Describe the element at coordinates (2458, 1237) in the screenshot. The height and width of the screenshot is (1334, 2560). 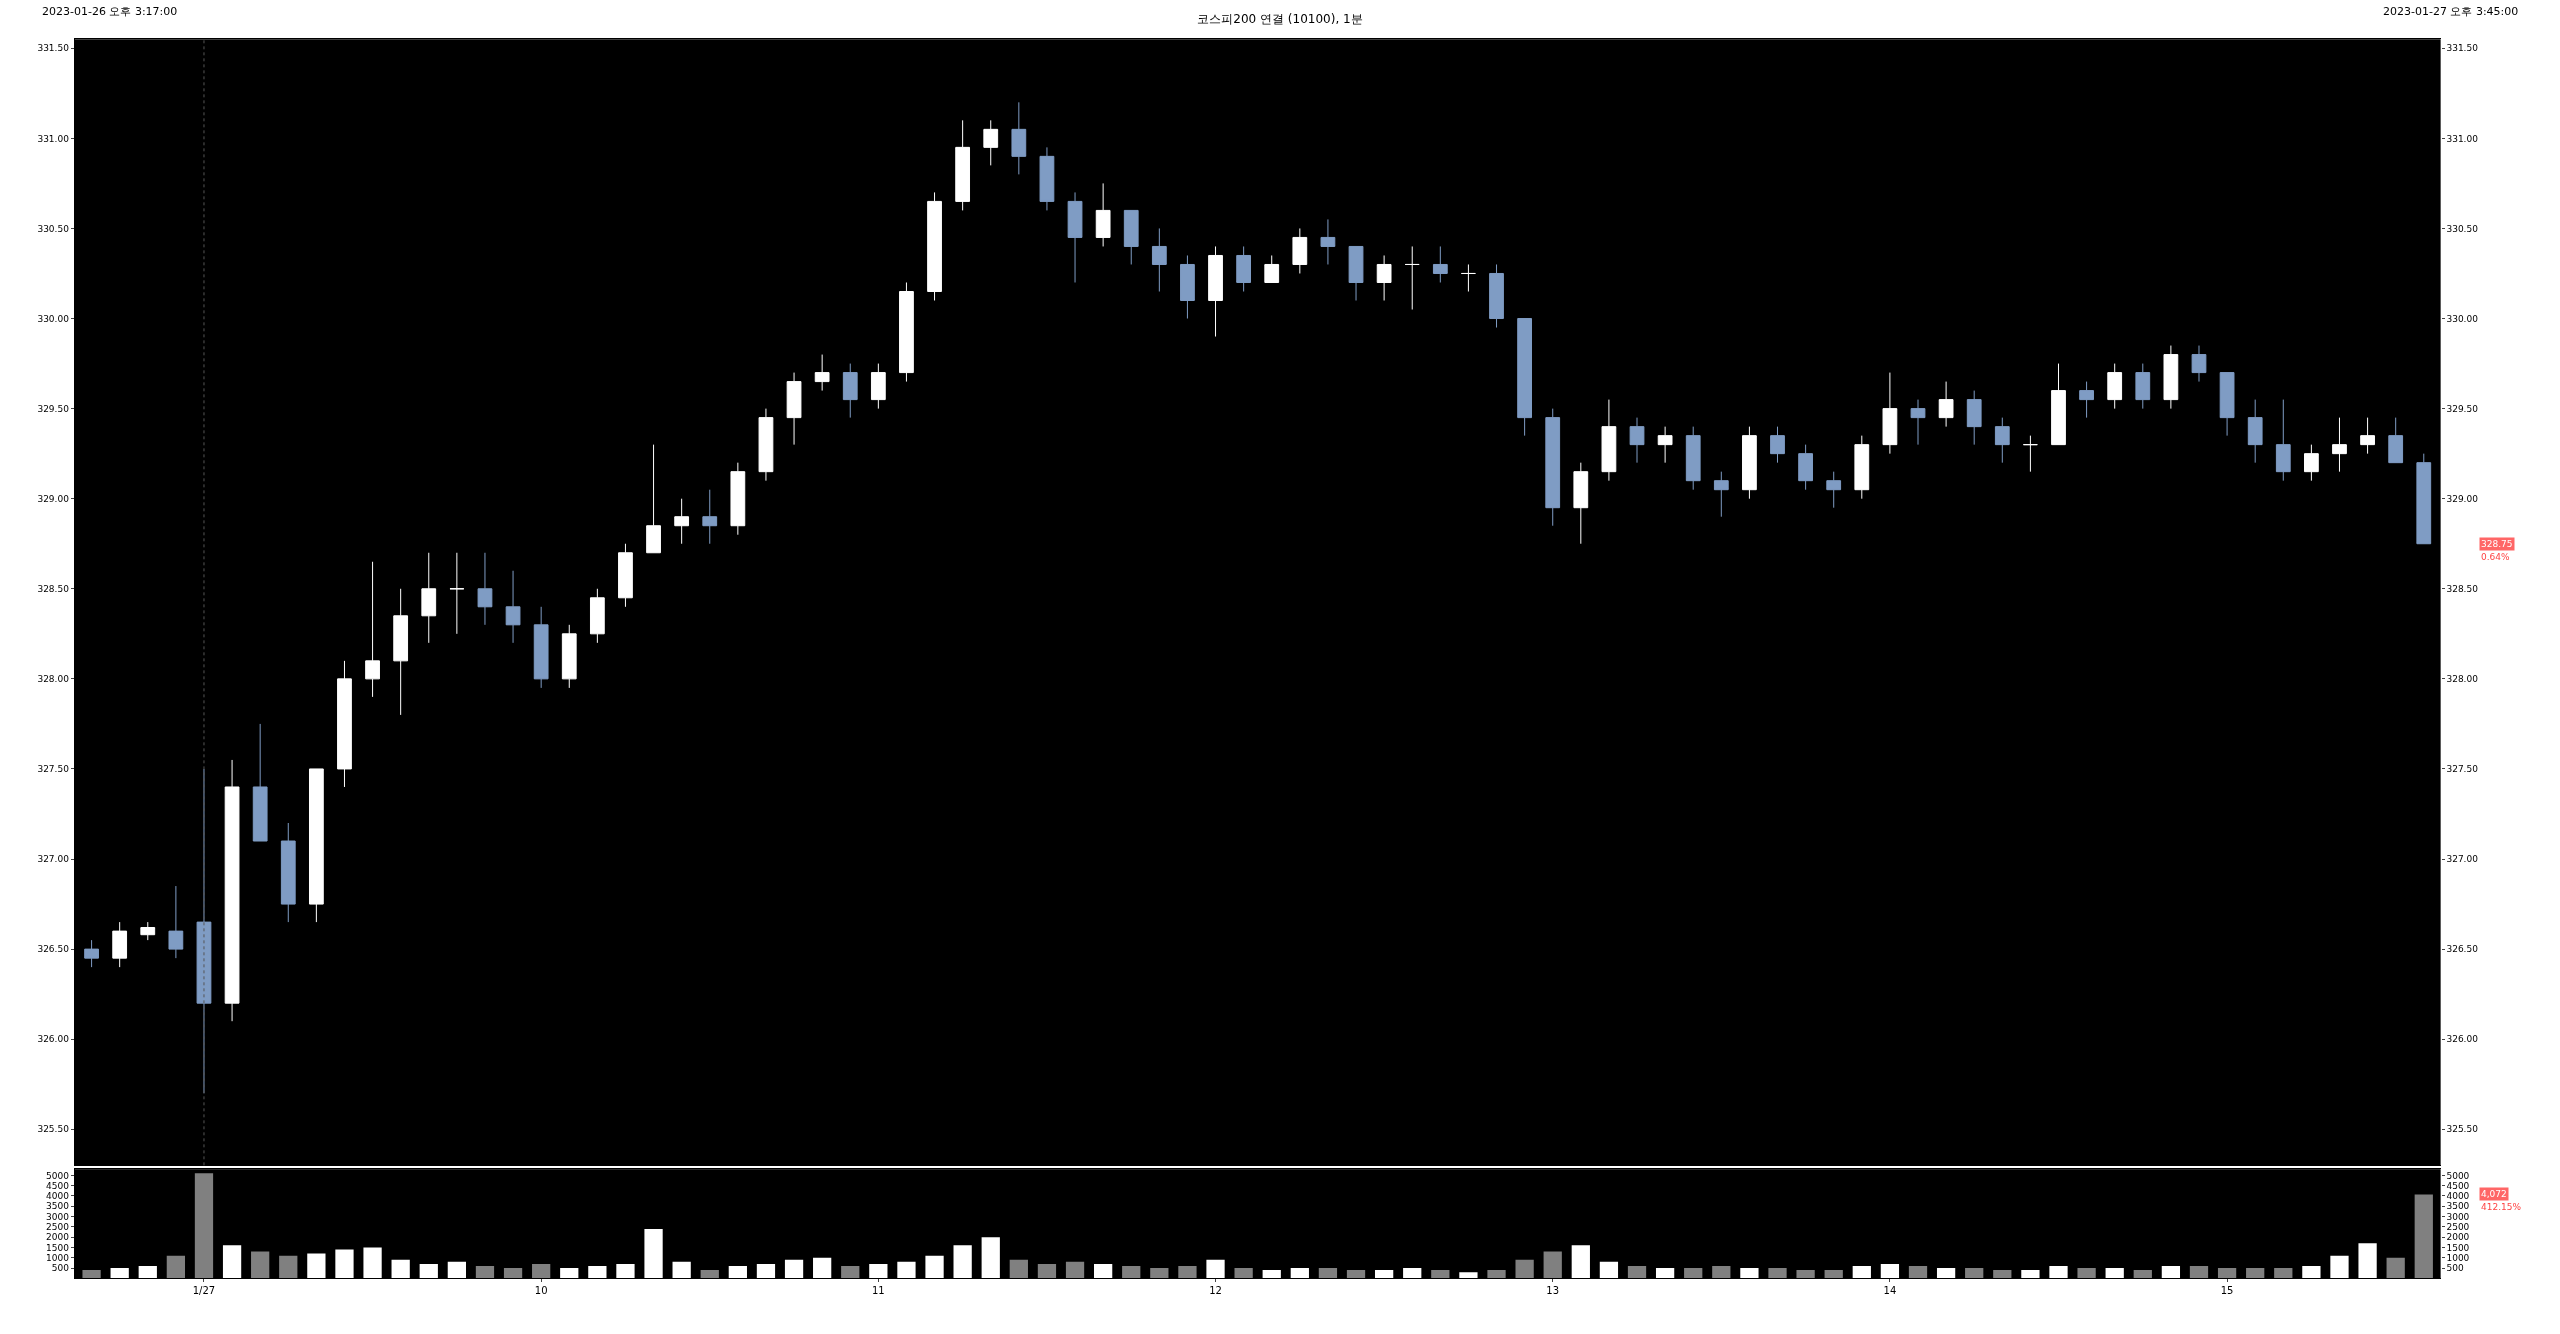
I see `y2-tick-label: 2000` at that location.